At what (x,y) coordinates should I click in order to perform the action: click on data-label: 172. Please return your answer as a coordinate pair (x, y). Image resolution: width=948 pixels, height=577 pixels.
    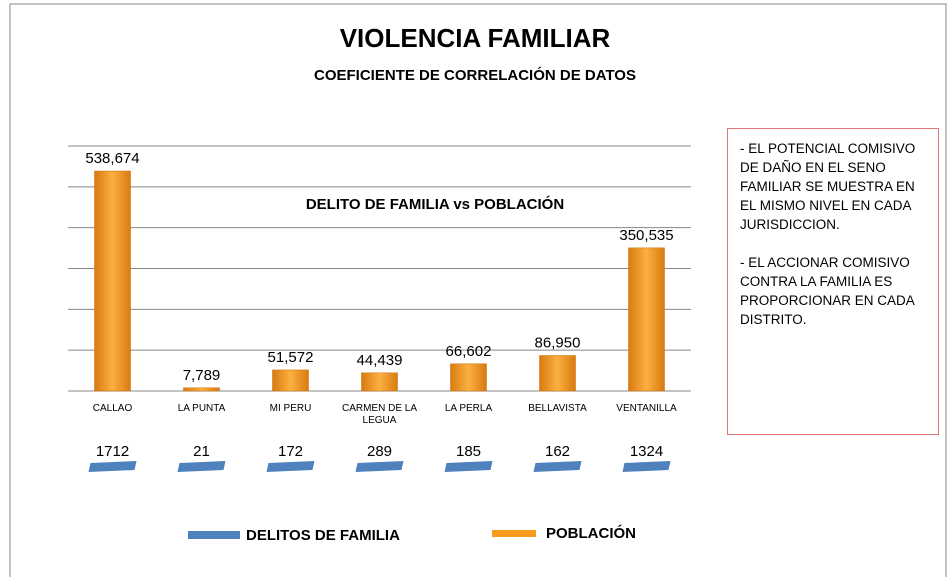
    Looking at the image, I should click on (290, 451).